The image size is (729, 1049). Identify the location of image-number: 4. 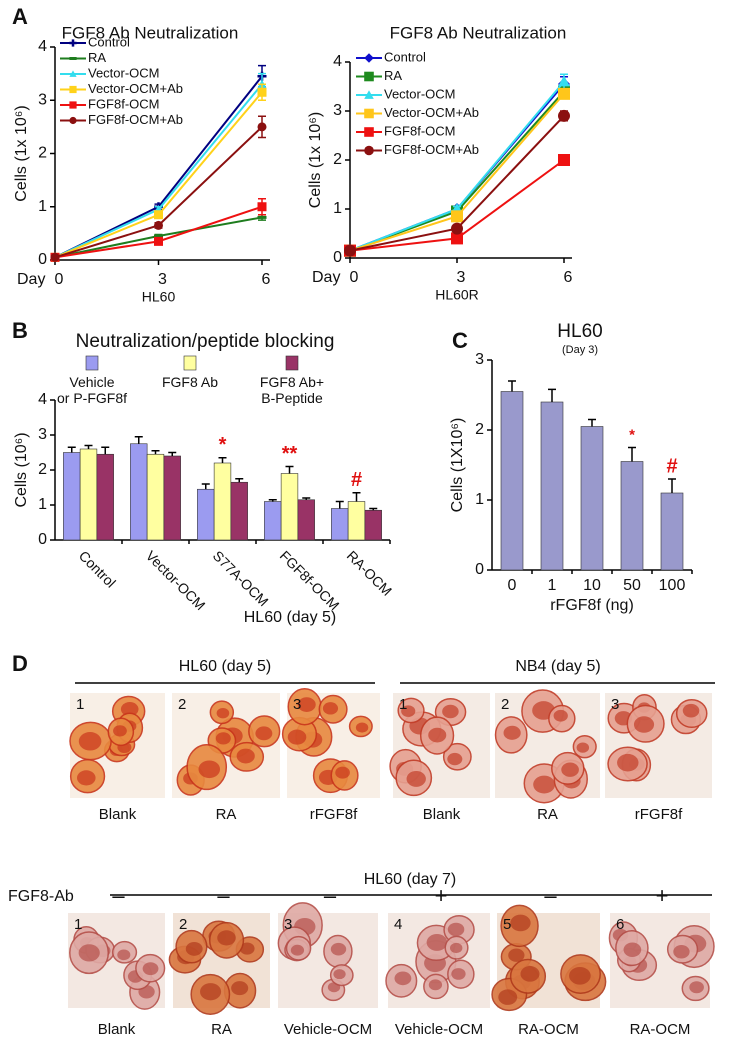
(398, 924).